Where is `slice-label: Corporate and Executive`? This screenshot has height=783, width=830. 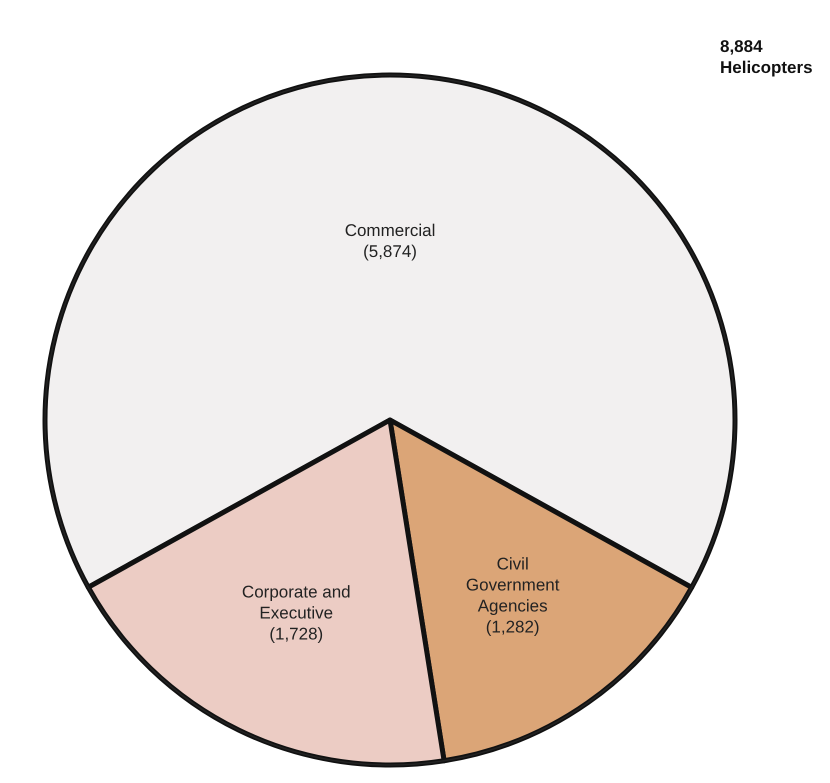 slice-label: Corporate and Executive is located at coordinates (296, 602).